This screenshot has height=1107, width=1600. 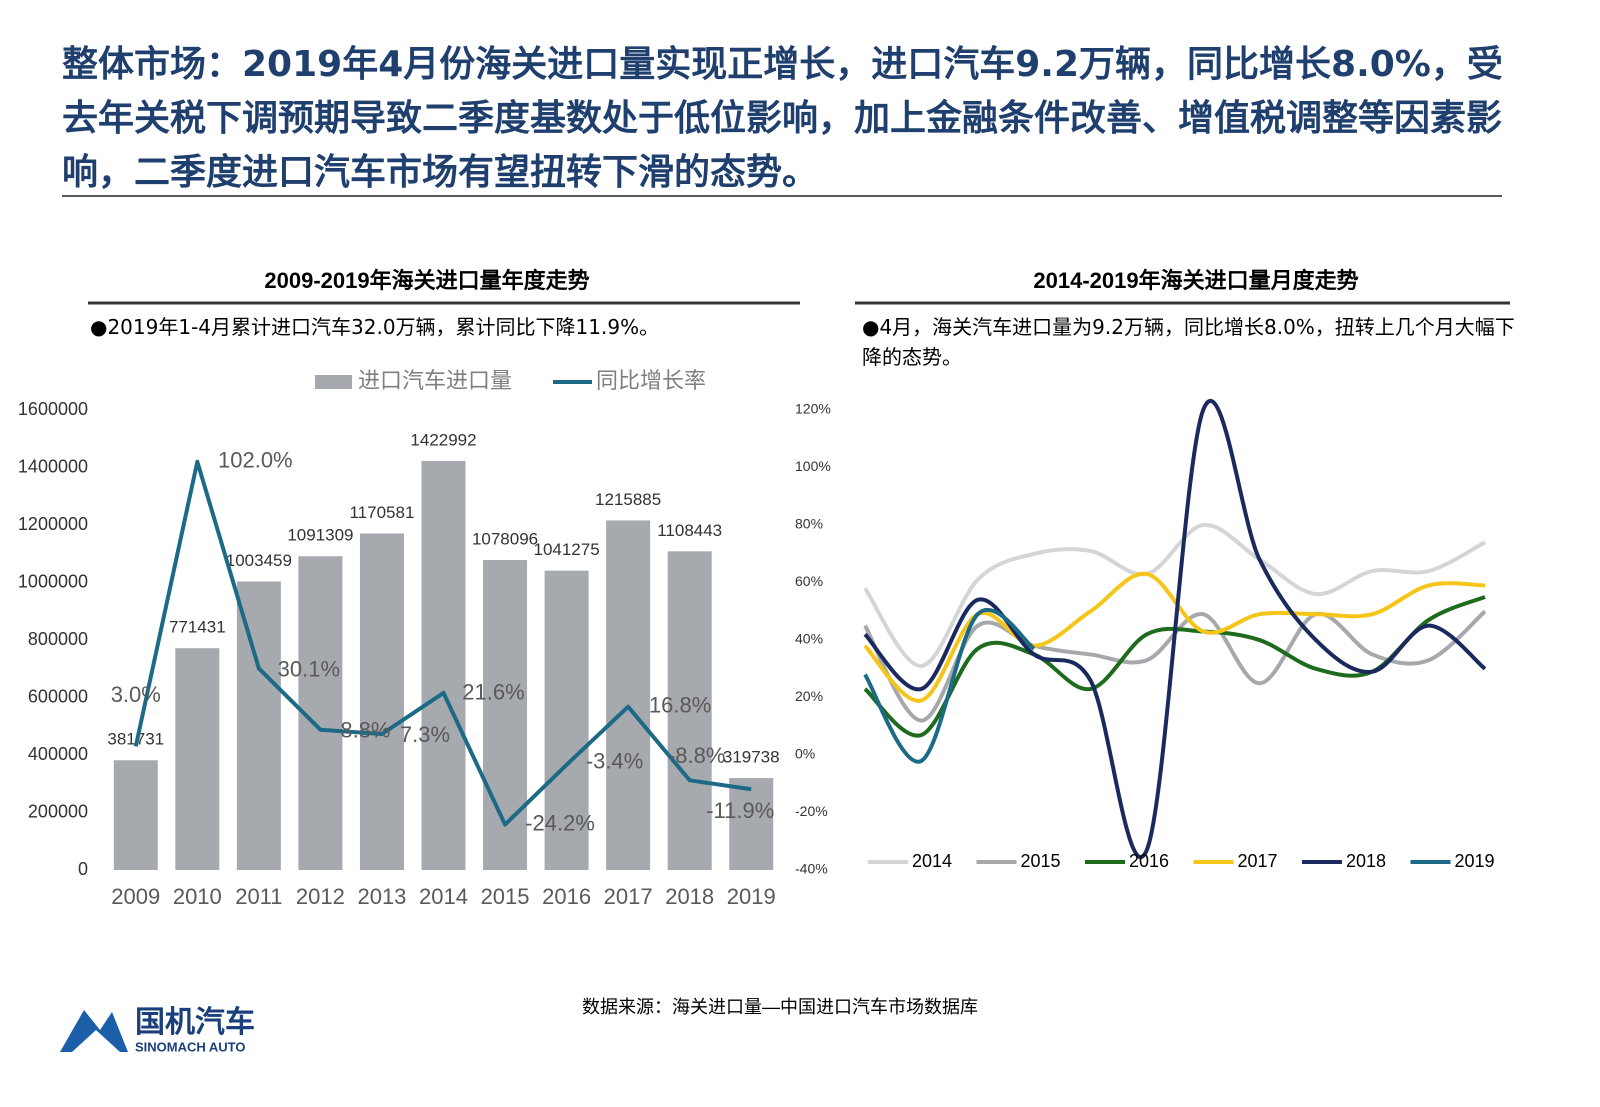 I want to click on x-tick-label: 2018, so click(x=689, y=896).